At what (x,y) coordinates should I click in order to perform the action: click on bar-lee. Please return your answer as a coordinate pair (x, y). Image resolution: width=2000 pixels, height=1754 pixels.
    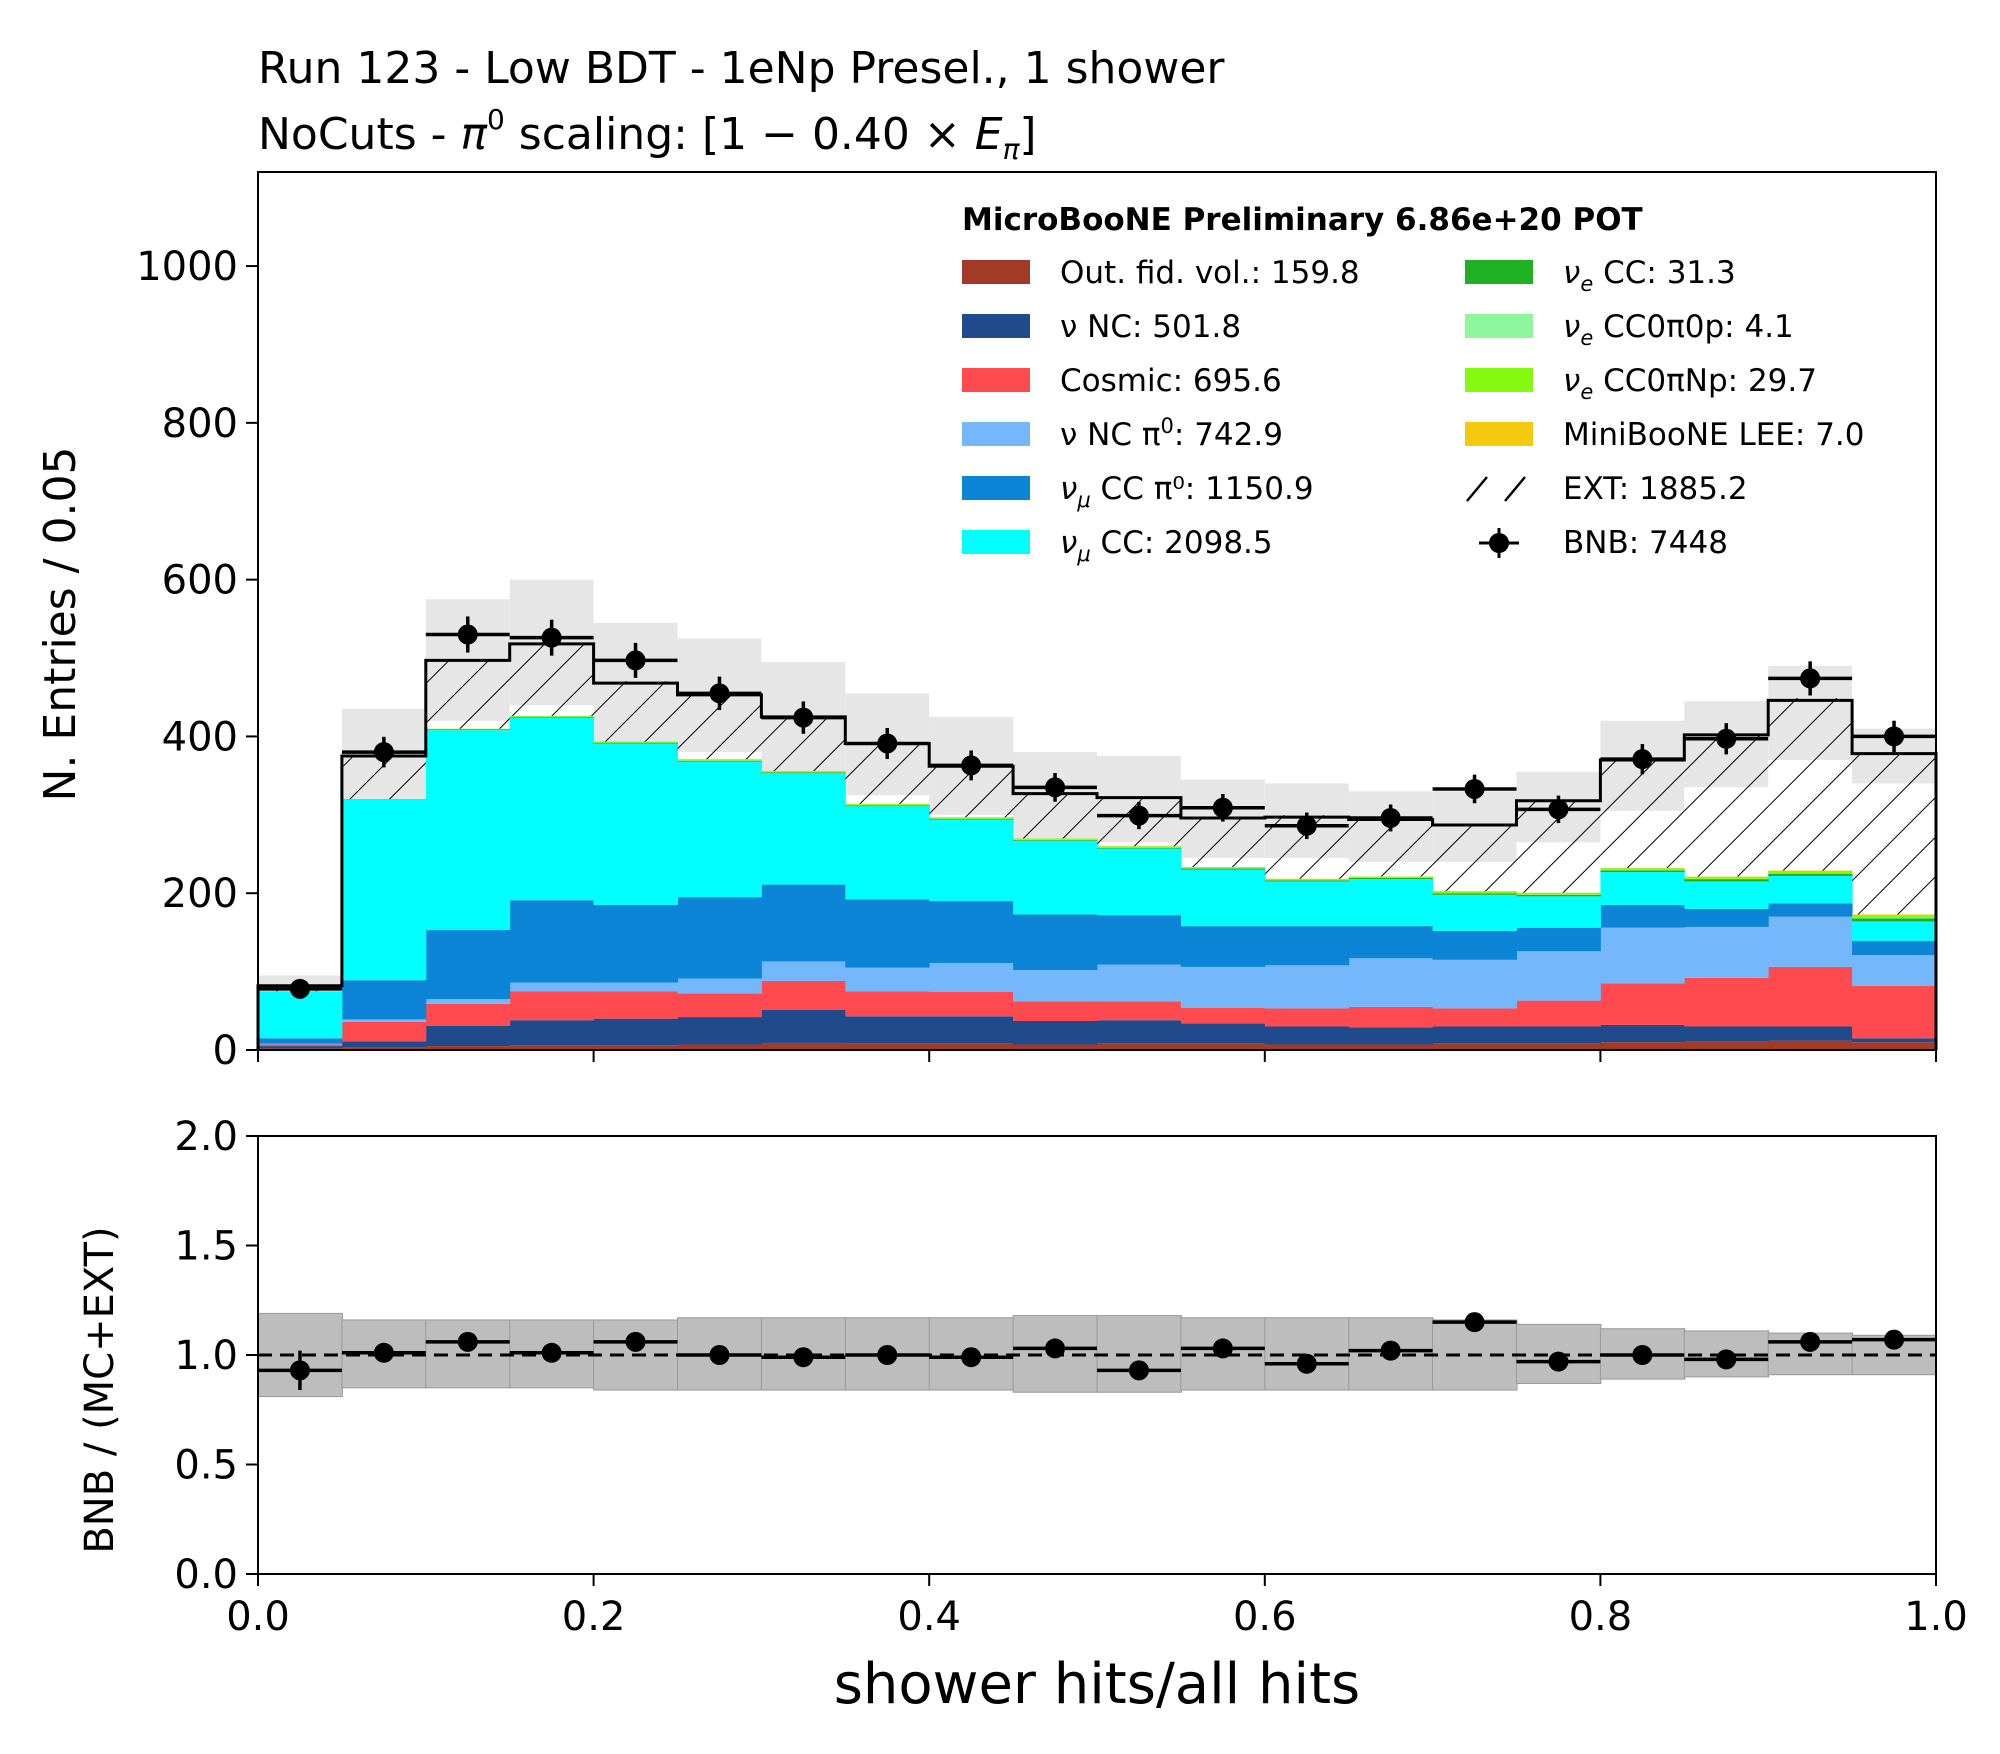
    Looking at the image, I should click on (1894, 914).